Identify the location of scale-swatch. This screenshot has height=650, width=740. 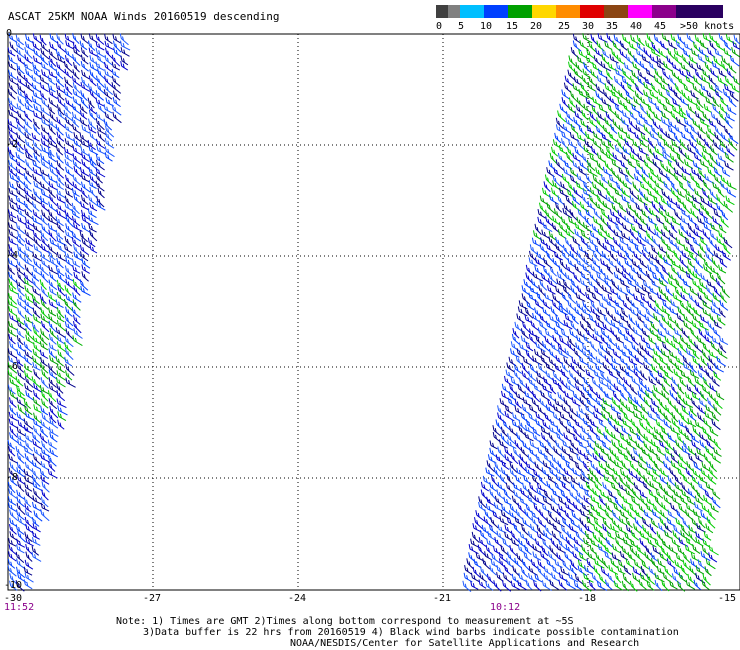
(616, 11).